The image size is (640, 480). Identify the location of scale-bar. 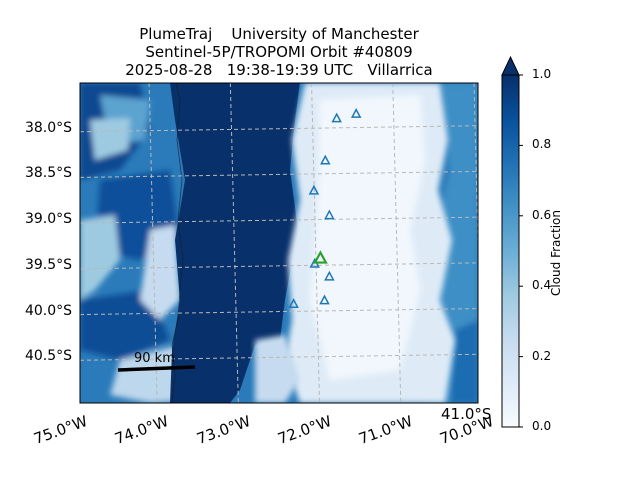
(156, 368).